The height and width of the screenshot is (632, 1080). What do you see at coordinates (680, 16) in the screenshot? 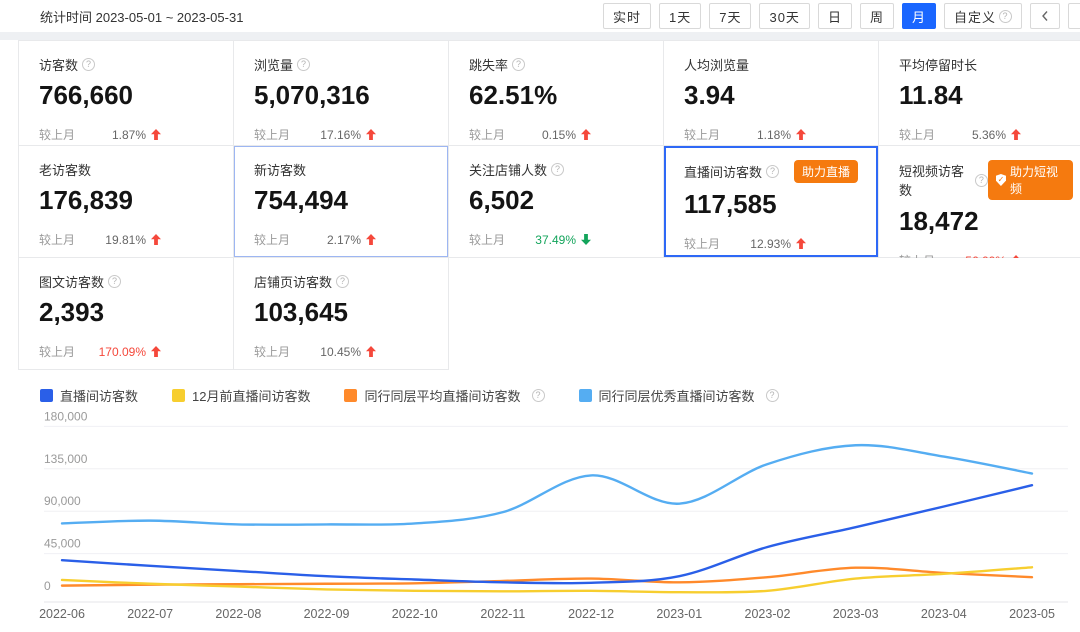
I see `range-button-1day: 1天` at bounding box center [680, 16].